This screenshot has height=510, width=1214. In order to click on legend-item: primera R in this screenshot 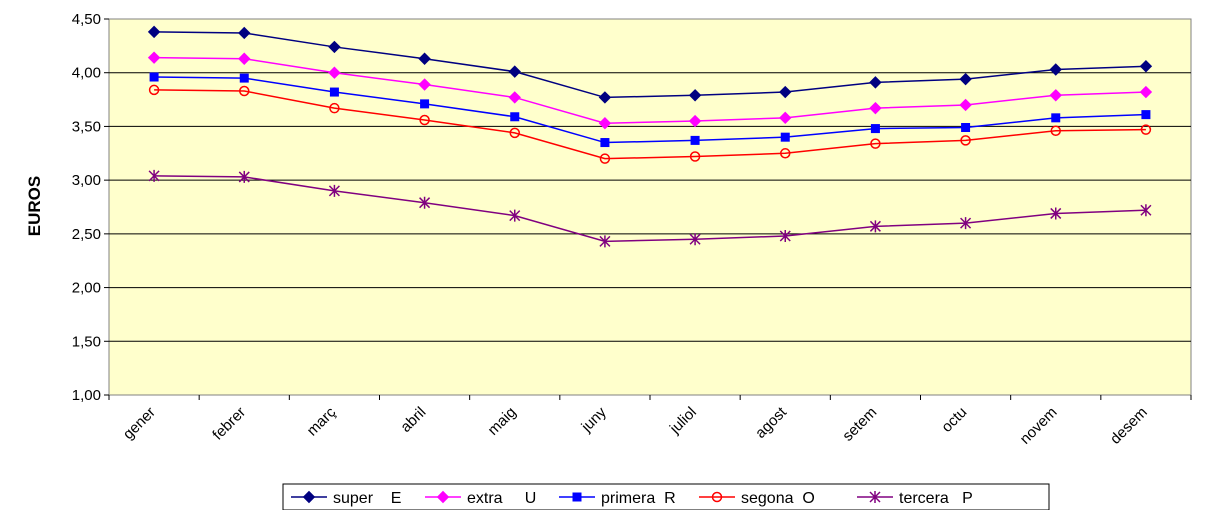, I will do `click(617, 498)`.